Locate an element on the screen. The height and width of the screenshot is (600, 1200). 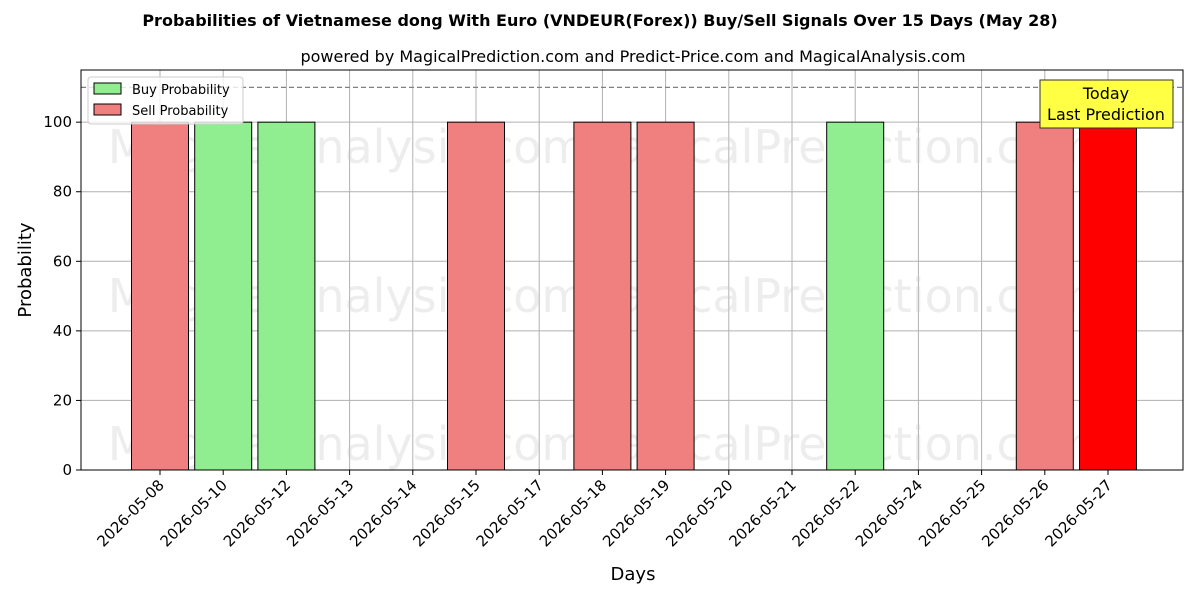
x-tick-label: 2026-05-20 is located at coordinates (699, 513).